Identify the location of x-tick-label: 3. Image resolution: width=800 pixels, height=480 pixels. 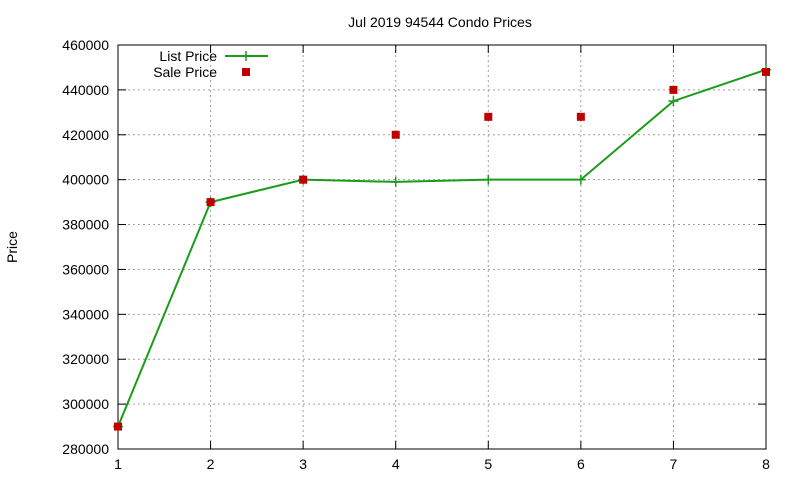
(303, 464).